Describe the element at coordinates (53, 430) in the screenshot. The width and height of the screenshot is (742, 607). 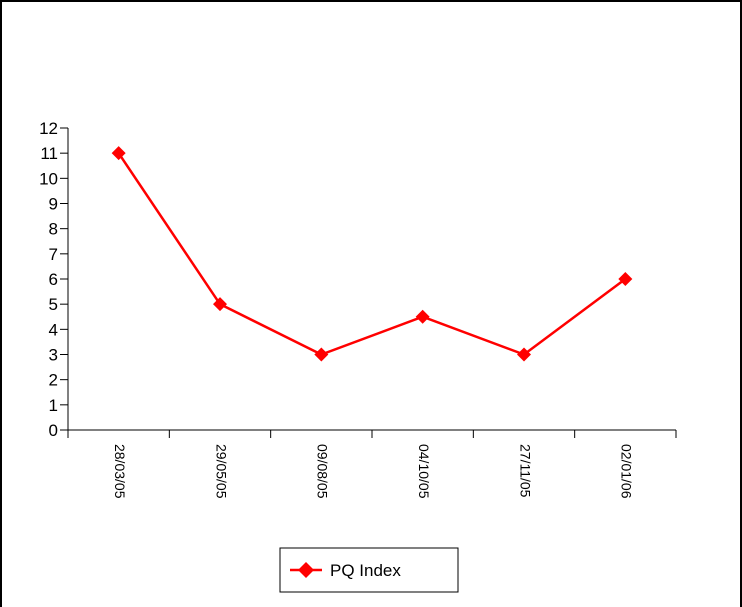
I see `y-tick-label: 0` at that location.